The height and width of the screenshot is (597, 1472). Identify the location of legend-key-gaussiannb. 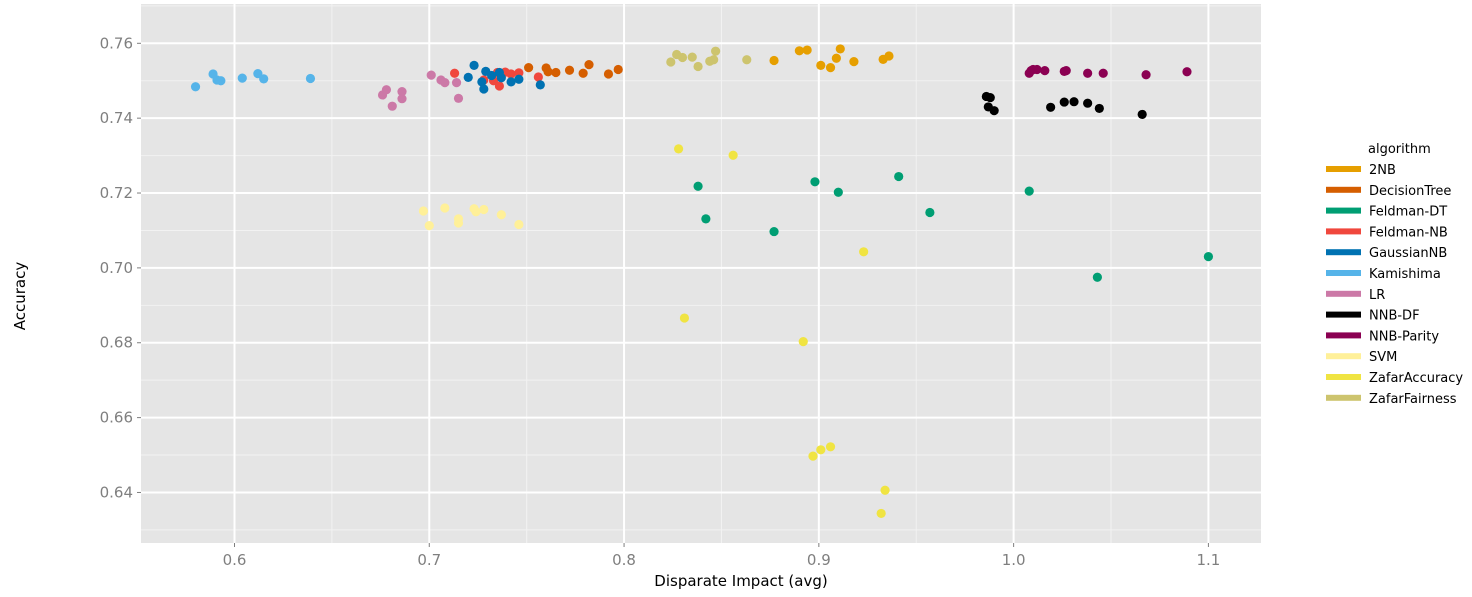
(1343, 252).